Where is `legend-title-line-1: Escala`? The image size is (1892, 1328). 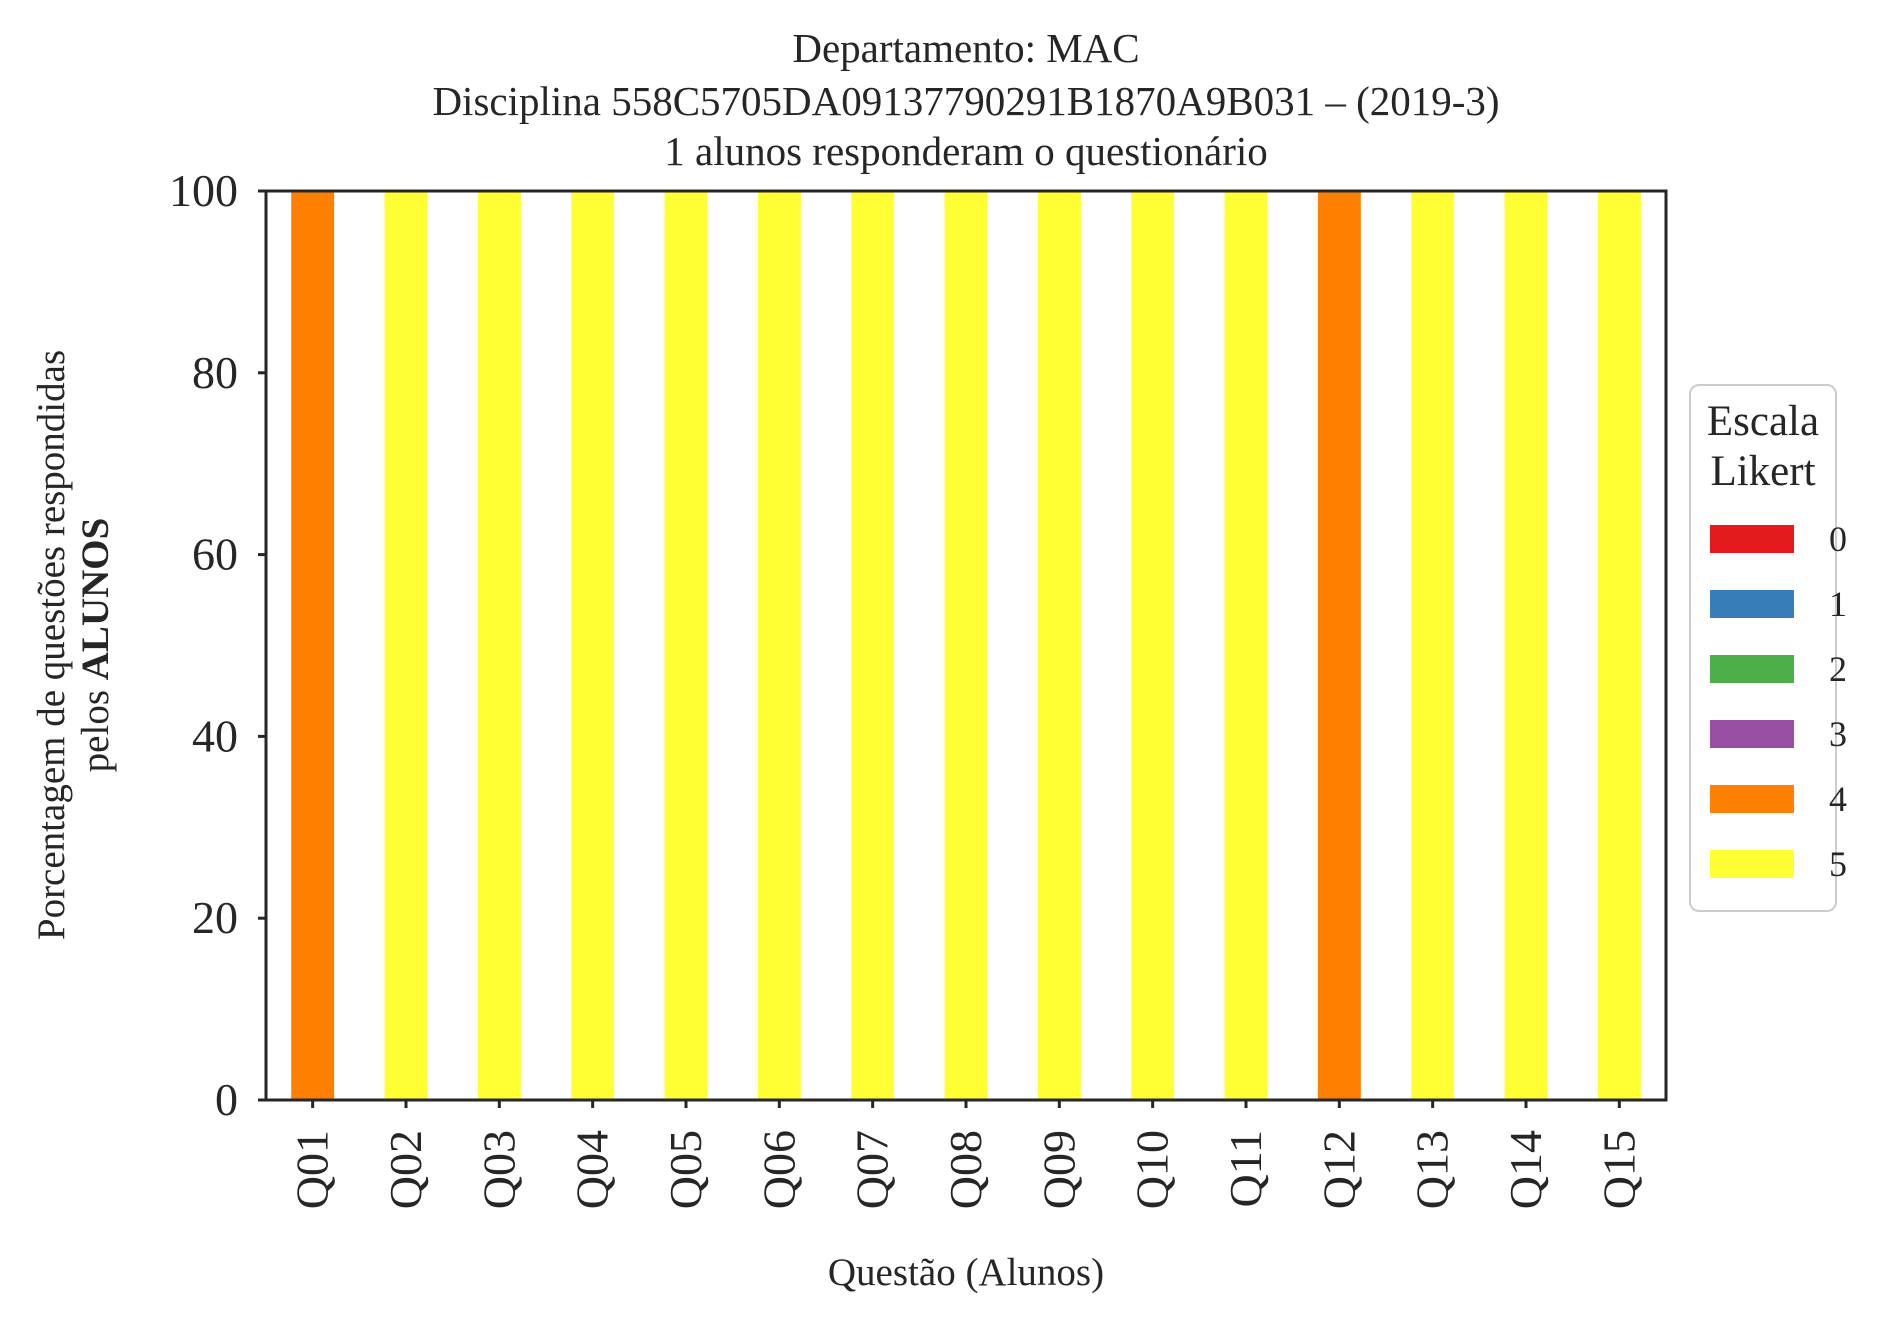
legend-title-line-1: Escala is located at coordinates (1763, 421).